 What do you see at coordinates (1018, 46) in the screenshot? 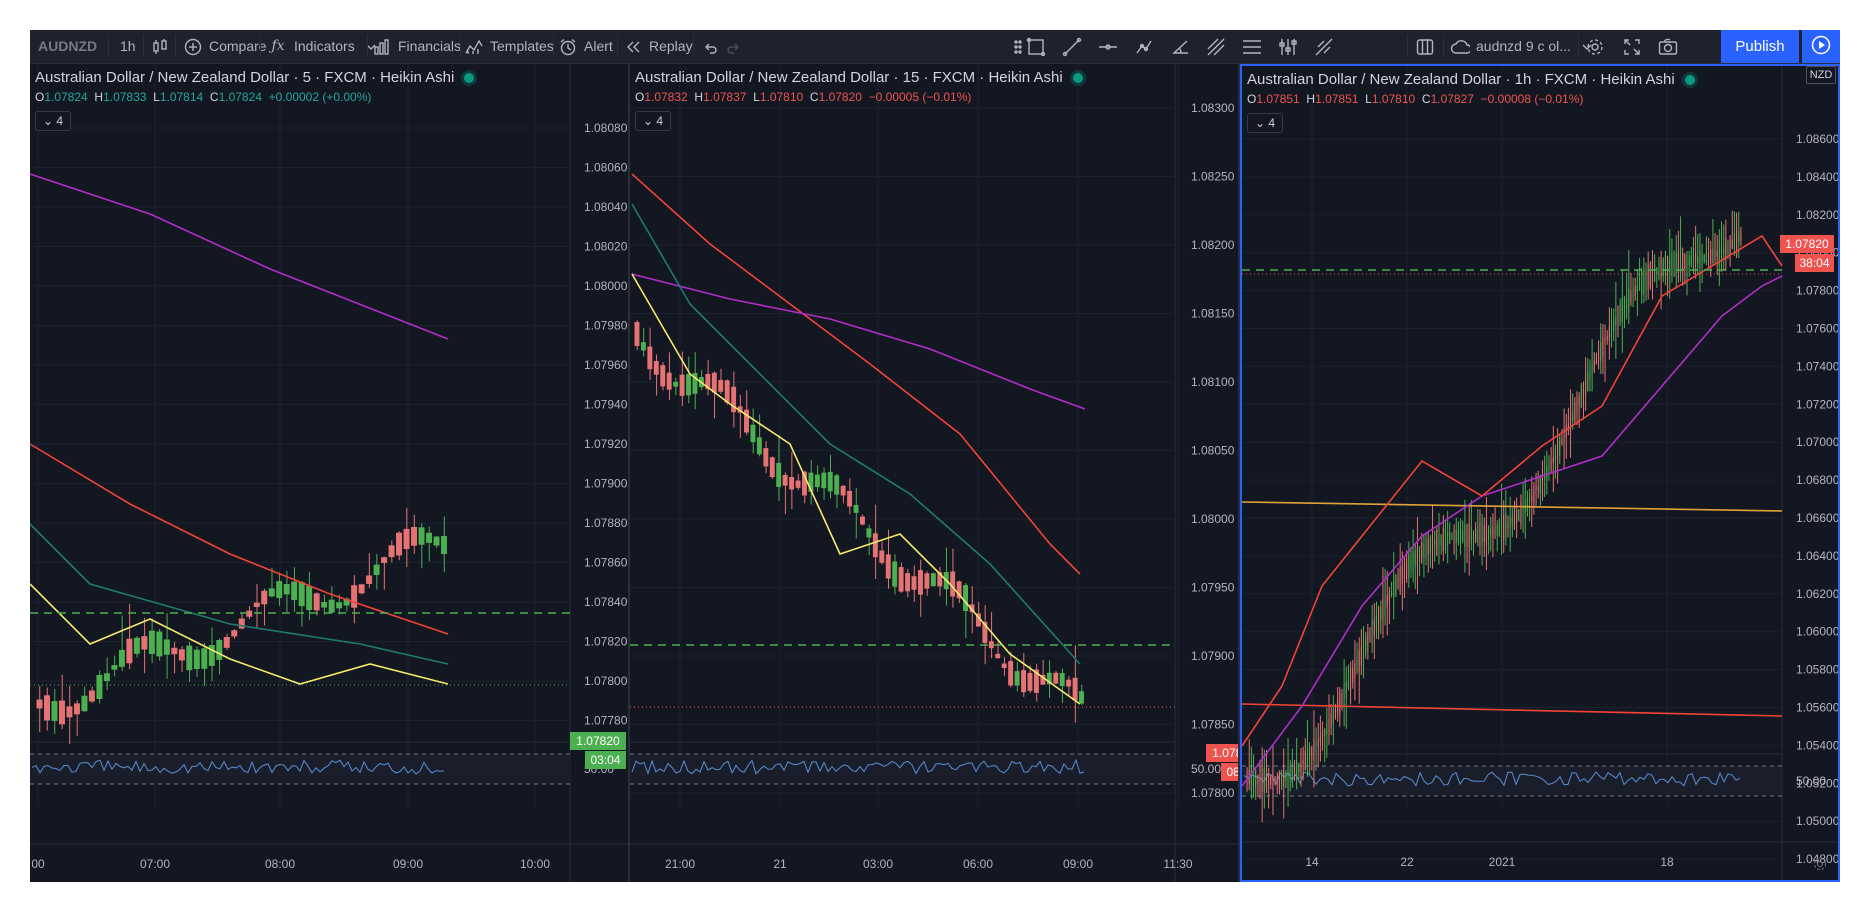
I see `drag-handle` at bounding box center [1018, 46].